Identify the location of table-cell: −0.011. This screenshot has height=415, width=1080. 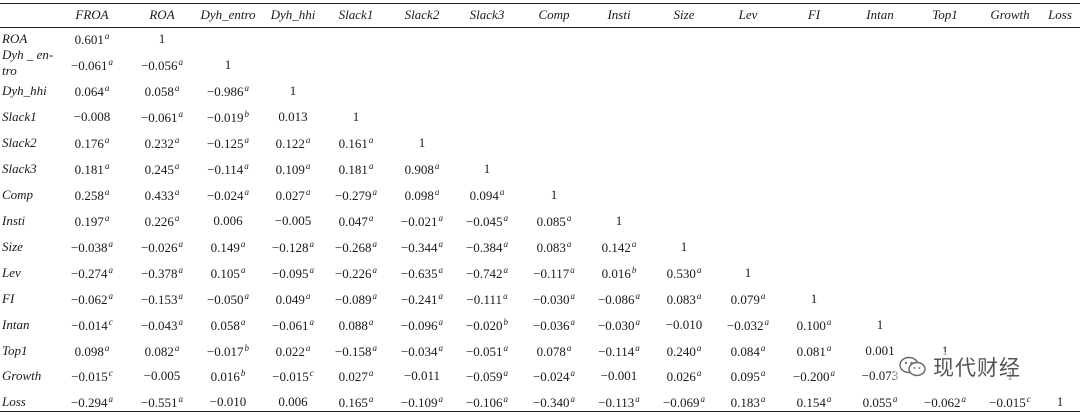
(422, 376).